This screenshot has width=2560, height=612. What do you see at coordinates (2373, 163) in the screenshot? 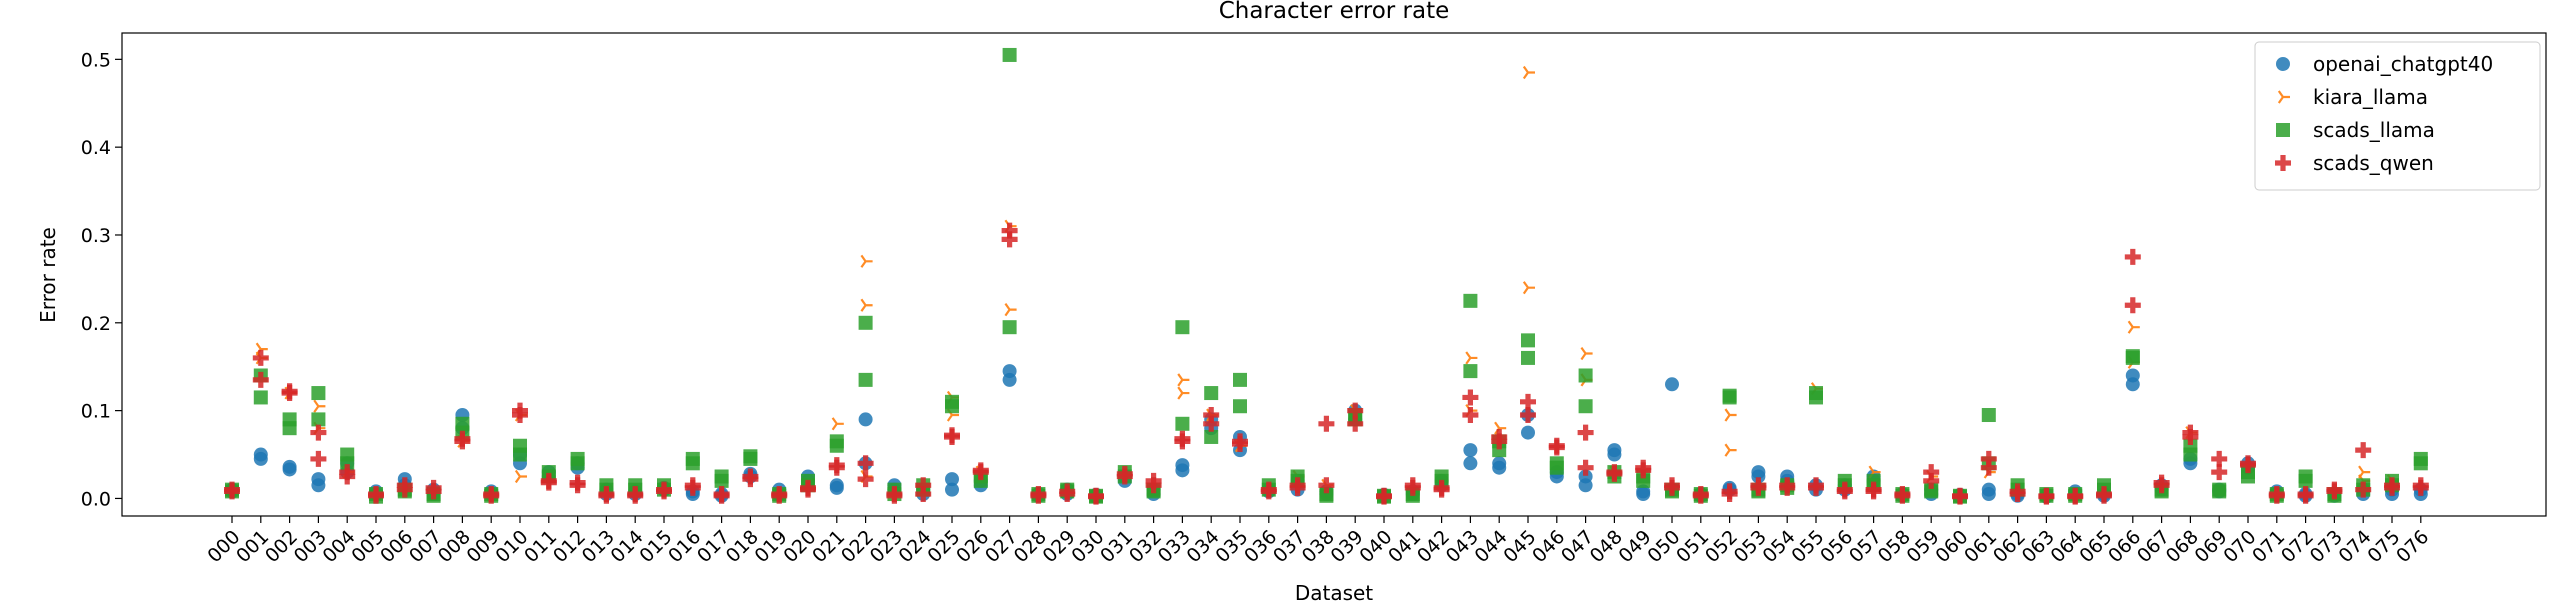
I see `legend-entry: scads_qwen` at bounding box center [2373, 163].